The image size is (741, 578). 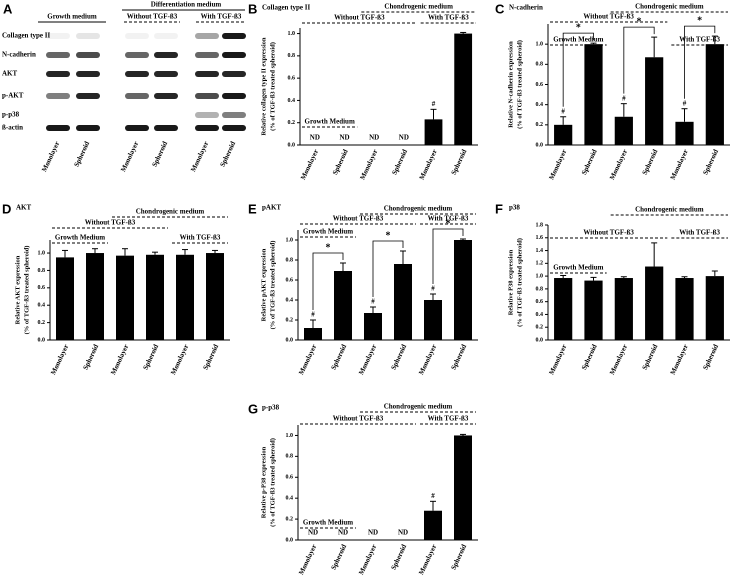 What do you see at coordinates (11, 115) in the screenshot?
I see `blot-row-label: p-p38` at bounding box center [11, 115].